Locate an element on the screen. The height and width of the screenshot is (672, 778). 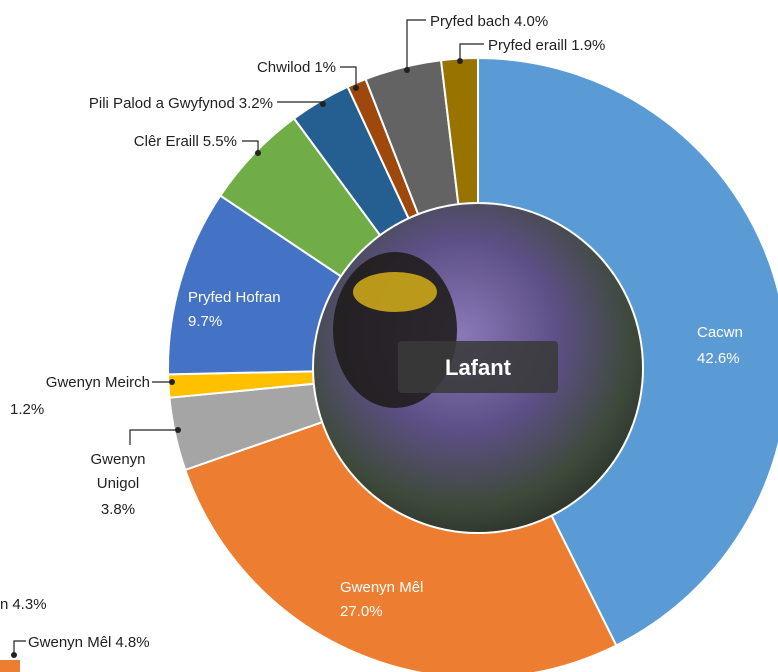
slice-label: Pryfed Hofran is located at coordinates (234, 297).